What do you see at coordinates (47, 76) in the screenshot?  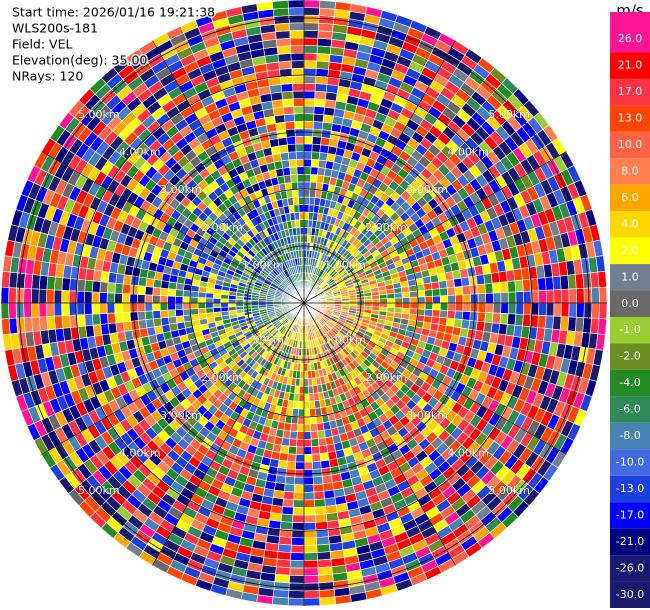 I see `header-line: NRays: 120` at bounding box center [47, 76].